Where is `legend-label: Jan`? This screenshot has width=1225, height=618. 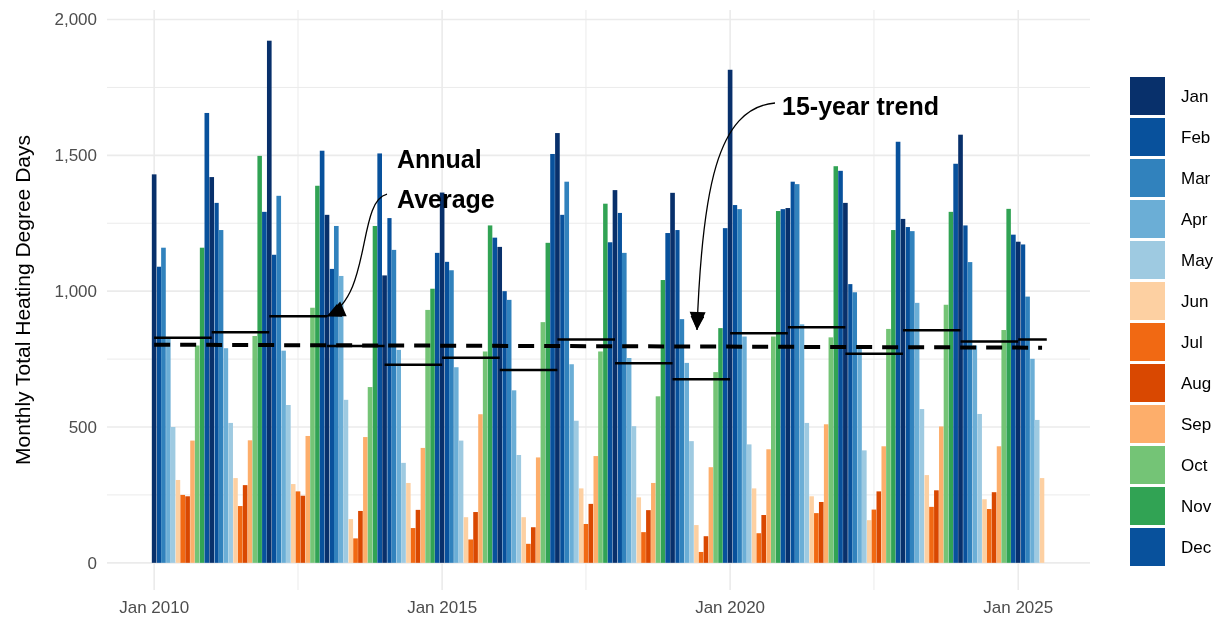
legend-label: Jan is located at coordinates (1195, 96).